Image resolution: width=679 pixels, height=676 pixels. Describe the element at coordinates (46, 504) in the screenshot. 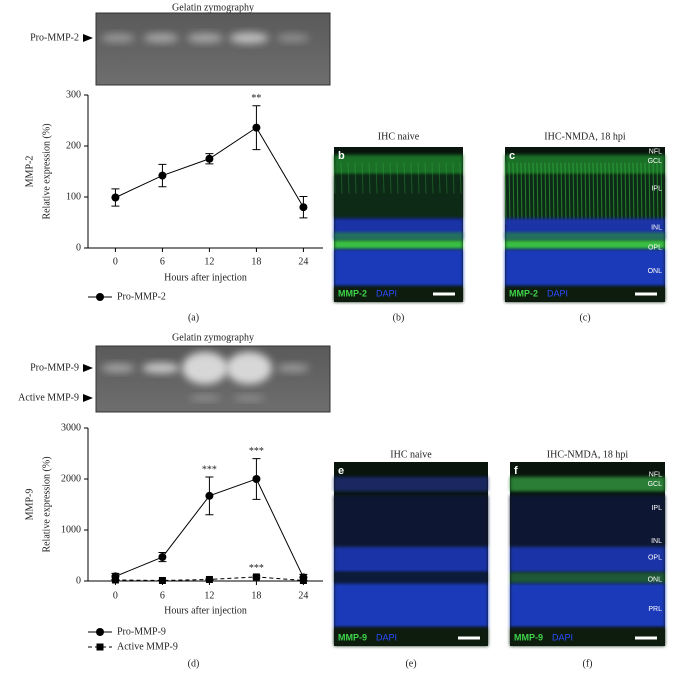

I see `y-label: Relative expression (%)` at that location.